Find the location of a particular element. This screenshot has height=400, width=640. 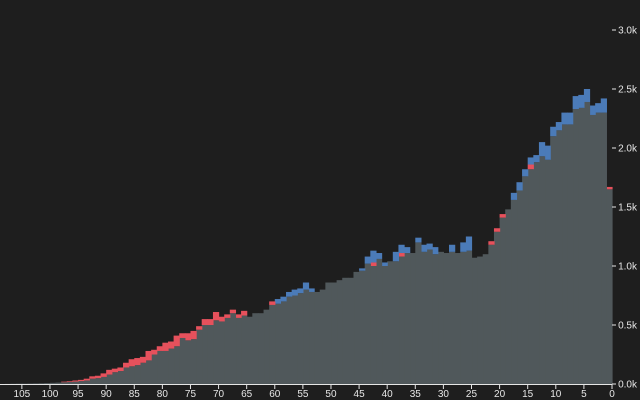

y-tick-label: 2.5k is located at coordinates (628, 90).